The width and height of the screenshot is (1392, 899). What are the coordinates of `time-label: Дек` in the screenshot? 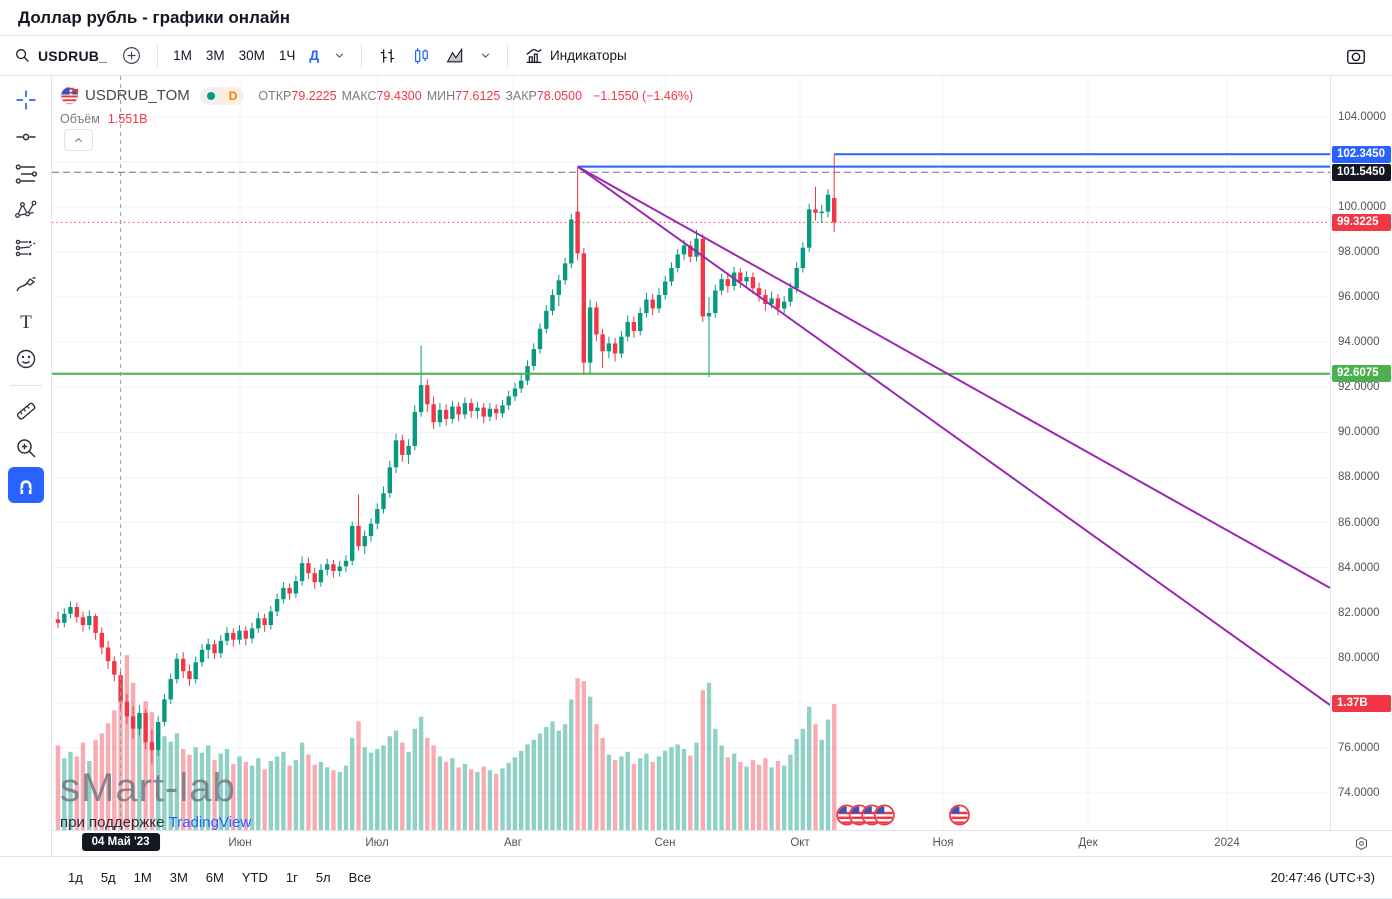 It's located at (1088, 843).